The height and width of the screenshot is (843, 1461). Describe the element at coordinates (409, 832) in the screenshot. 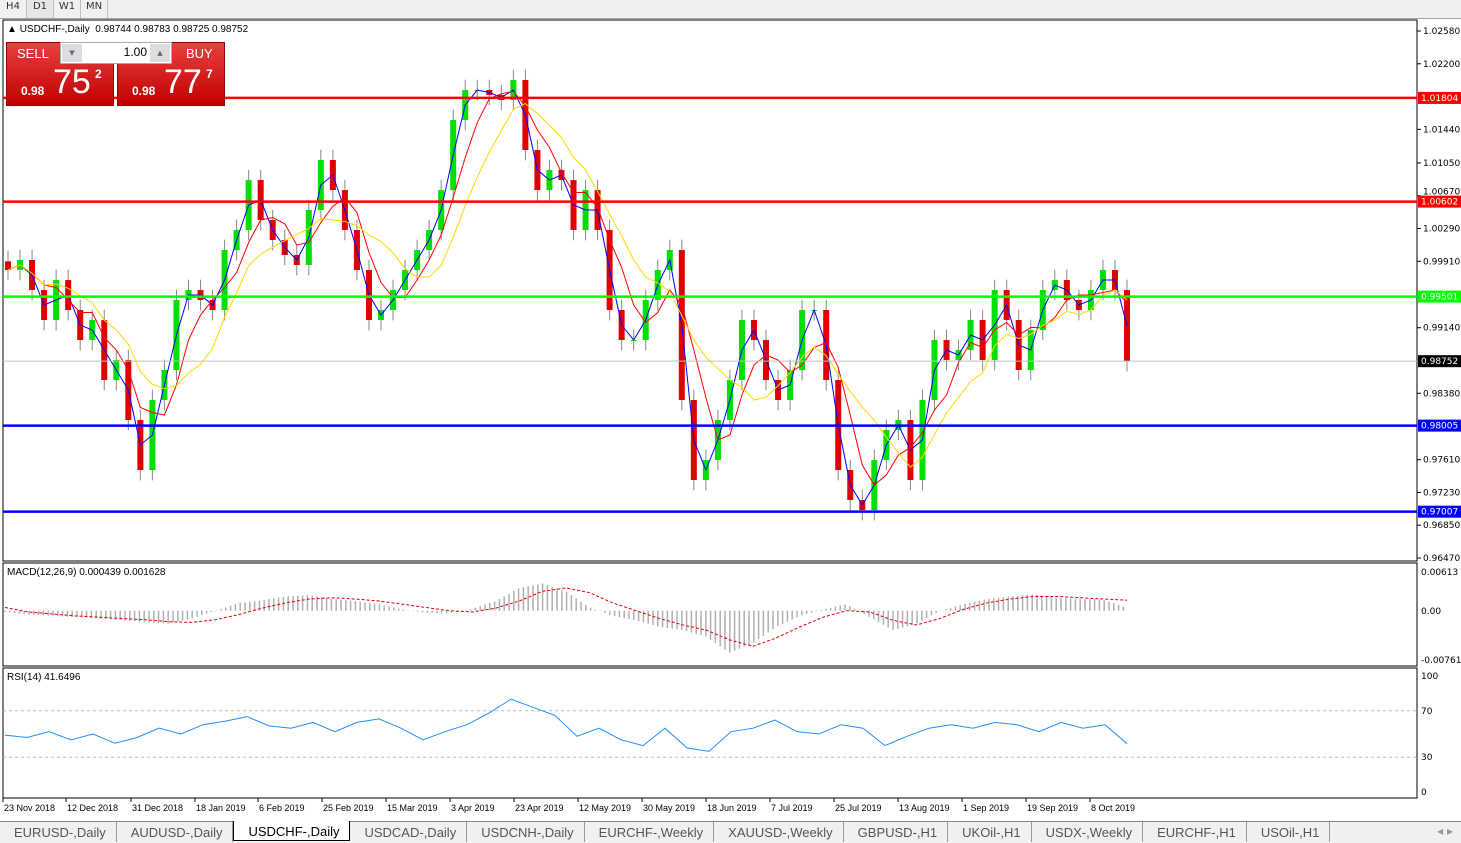

I see `chart-tab: USDCAD-,Daily` at that location.